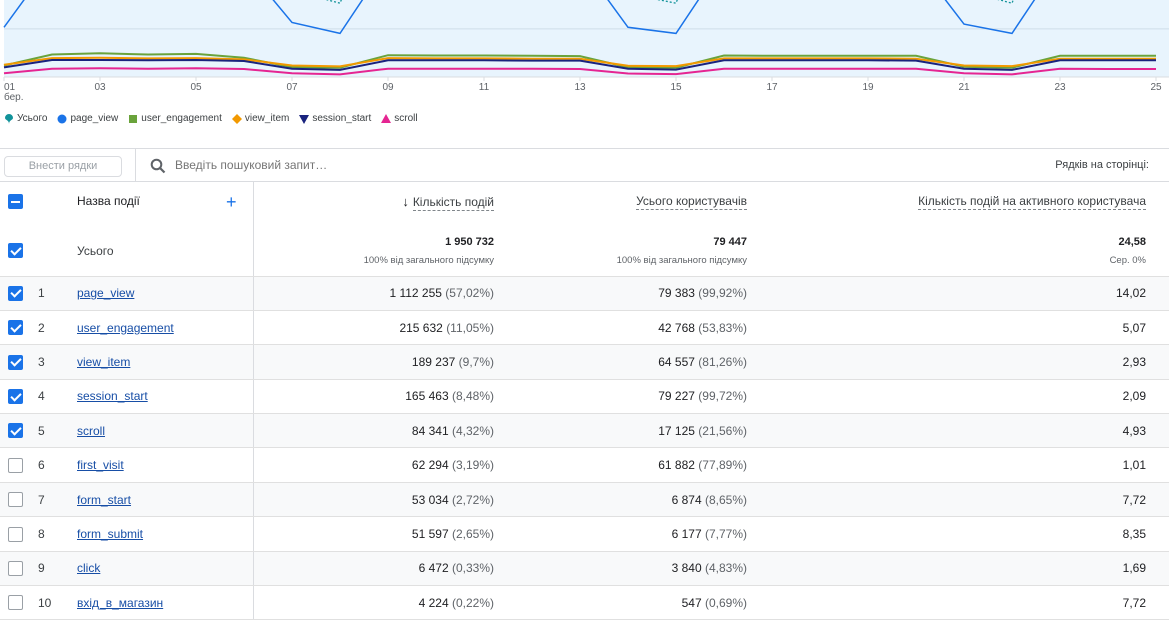  What do you see at coordinates (57, 362) in the screenshot?
I see `row-number: 3` at bounding box center [57, 362].